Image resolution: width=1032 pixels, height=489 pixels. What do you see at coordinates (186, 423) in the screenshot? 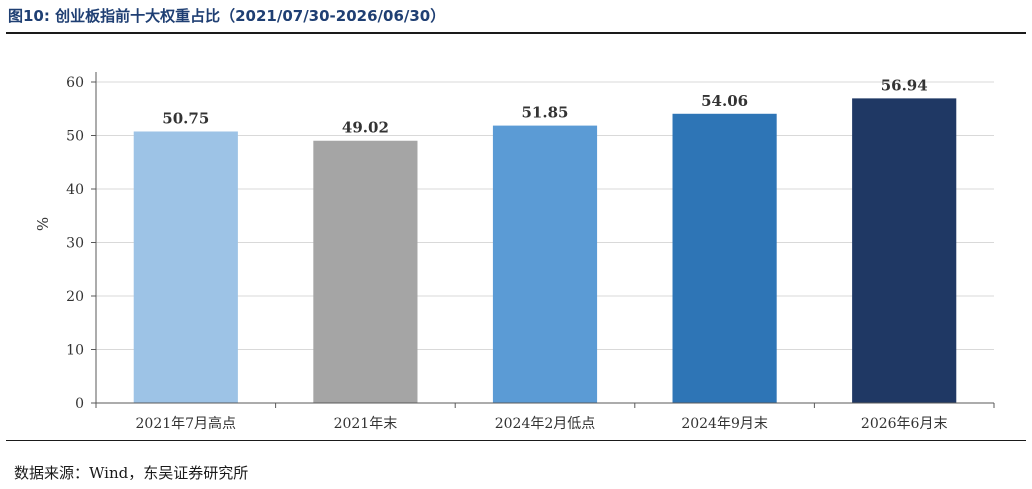
I see `x-tick-label: 2021年7月高点` at bounding box center [186, 423].